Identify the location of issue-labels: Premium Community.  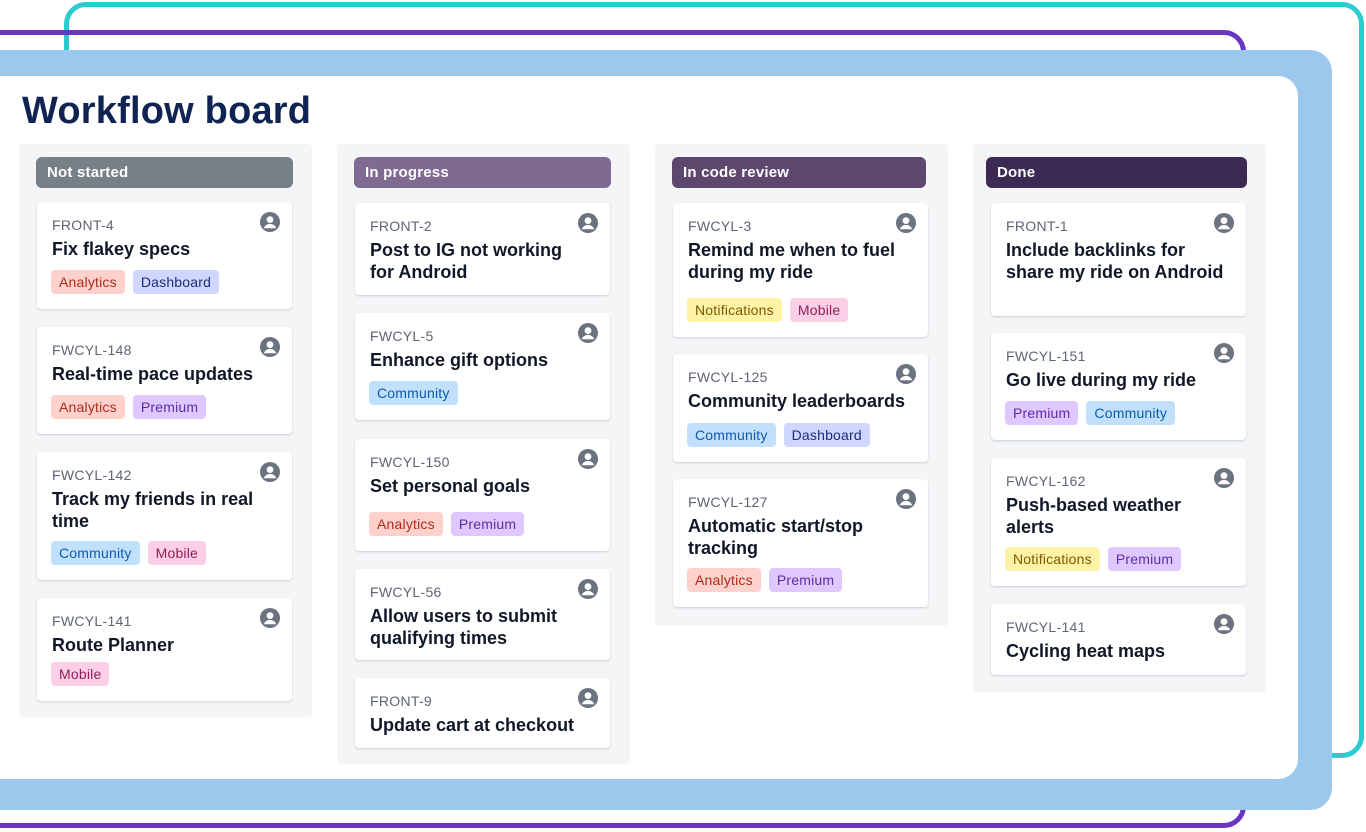
(1090, 413).